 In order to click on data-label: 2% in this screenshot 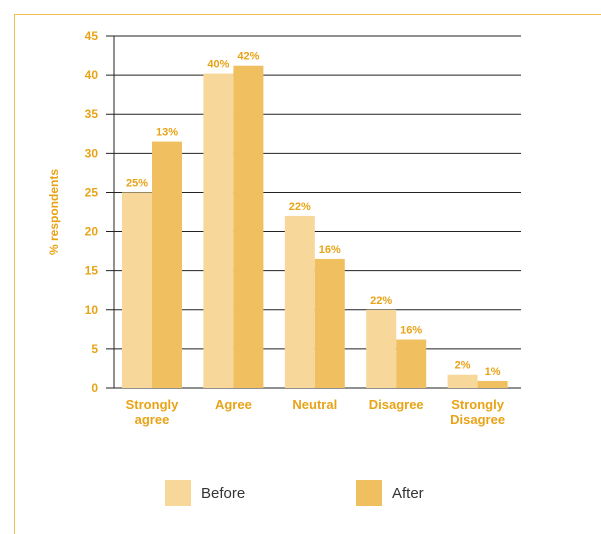, I will do `click(463, 366)`.